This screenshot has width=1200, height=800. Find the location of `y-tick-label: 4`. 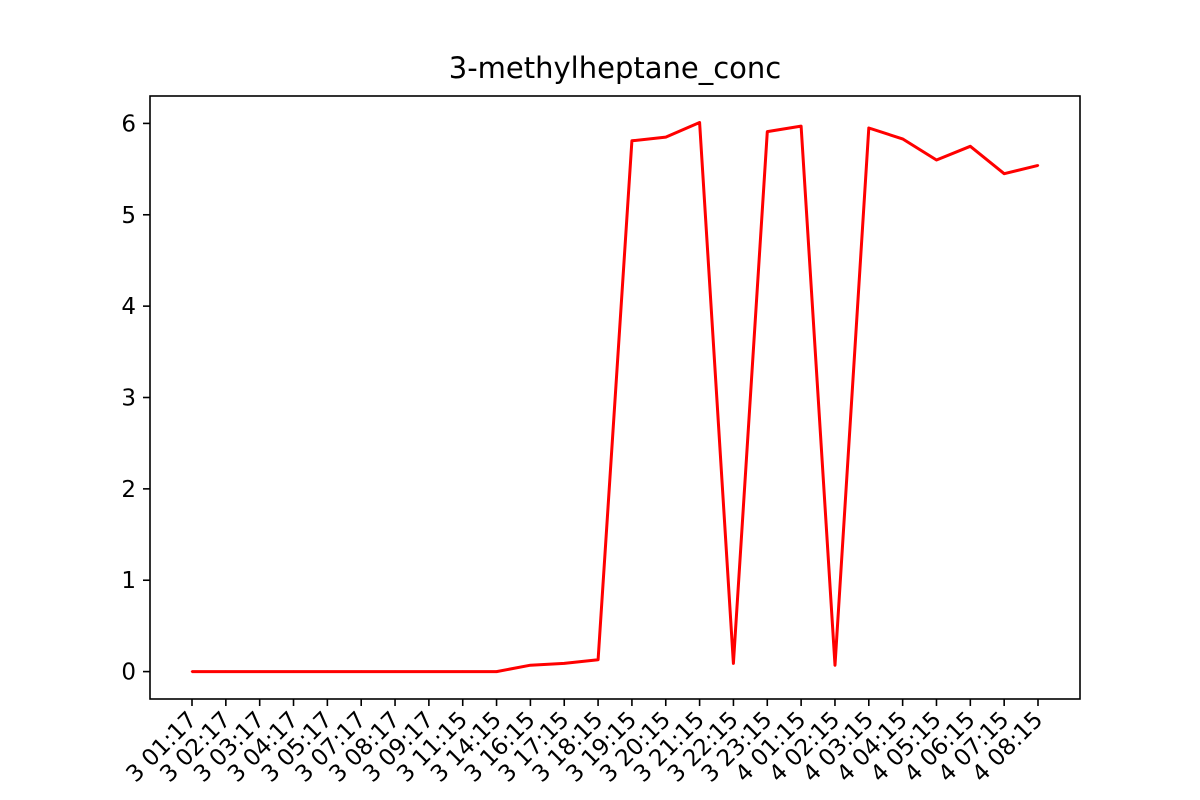

y-tick-label: 4 is located at coordinates (128, 307).